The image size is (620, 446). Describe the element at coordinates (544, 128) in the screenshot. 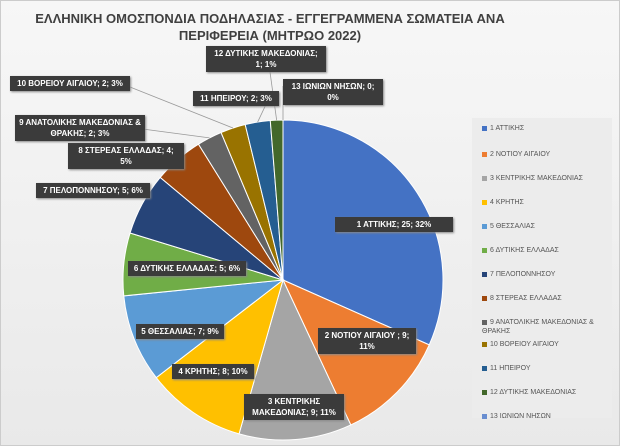

I see `legend-item: 1 ΑΤΤΙΚΗΣ` at that location.